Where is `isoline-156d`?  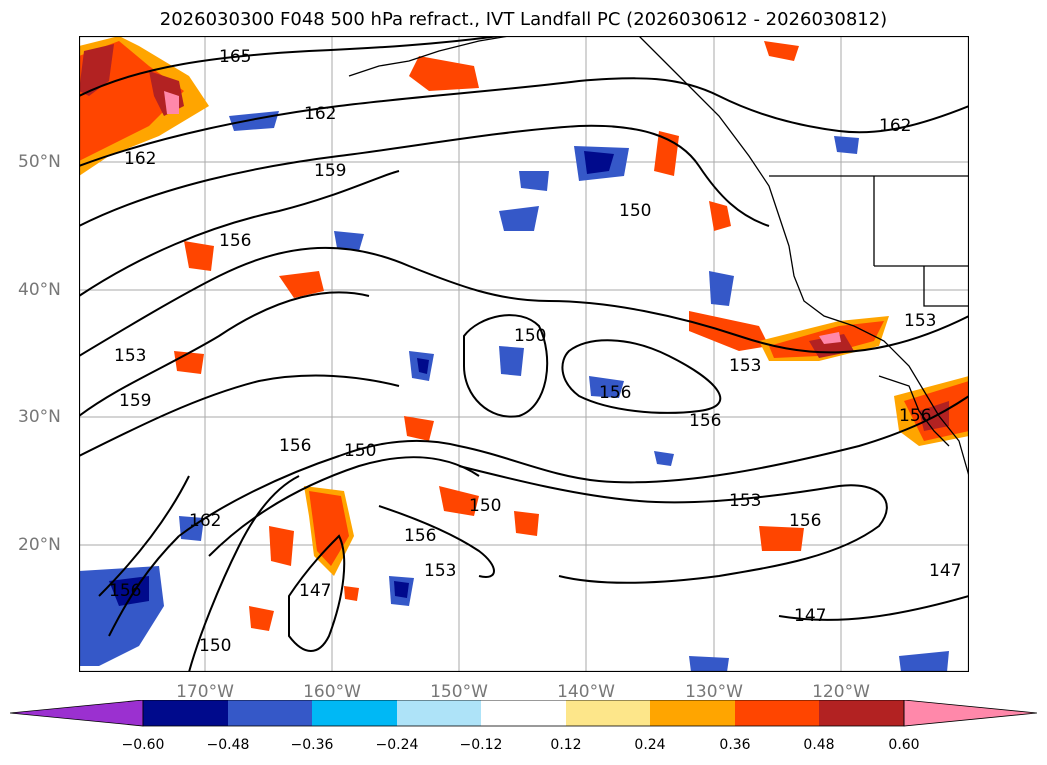
isoline-156d is located at coordinates (673, 524).